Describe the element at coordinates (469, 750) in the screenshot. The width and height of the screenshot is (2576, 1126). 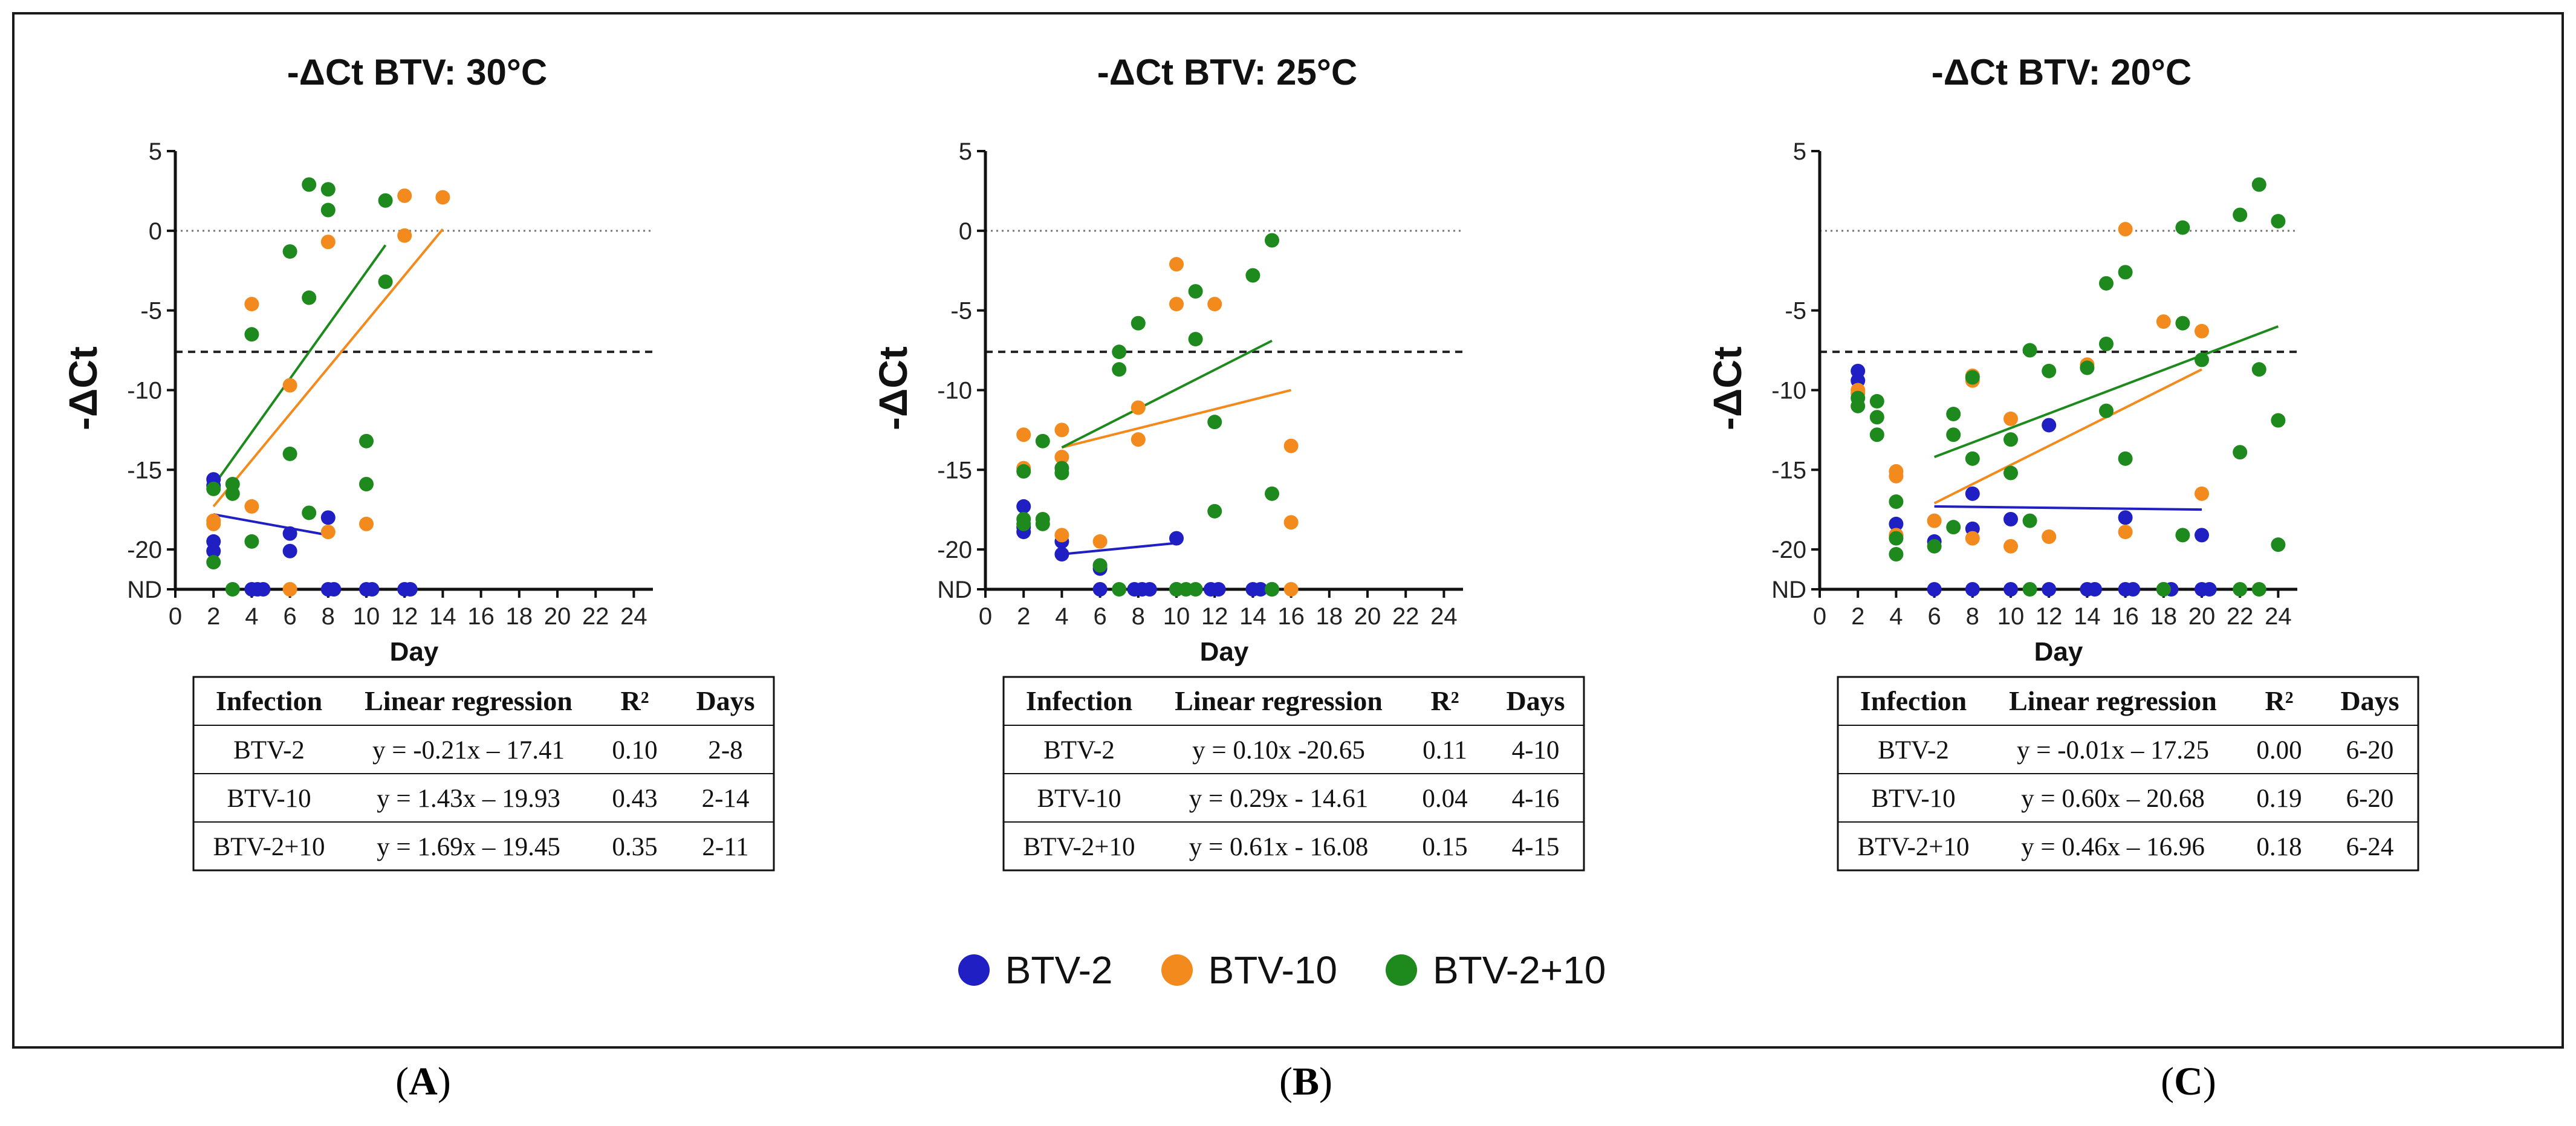
I see `table-cell: y = -0.21x – 17.41` at that location.